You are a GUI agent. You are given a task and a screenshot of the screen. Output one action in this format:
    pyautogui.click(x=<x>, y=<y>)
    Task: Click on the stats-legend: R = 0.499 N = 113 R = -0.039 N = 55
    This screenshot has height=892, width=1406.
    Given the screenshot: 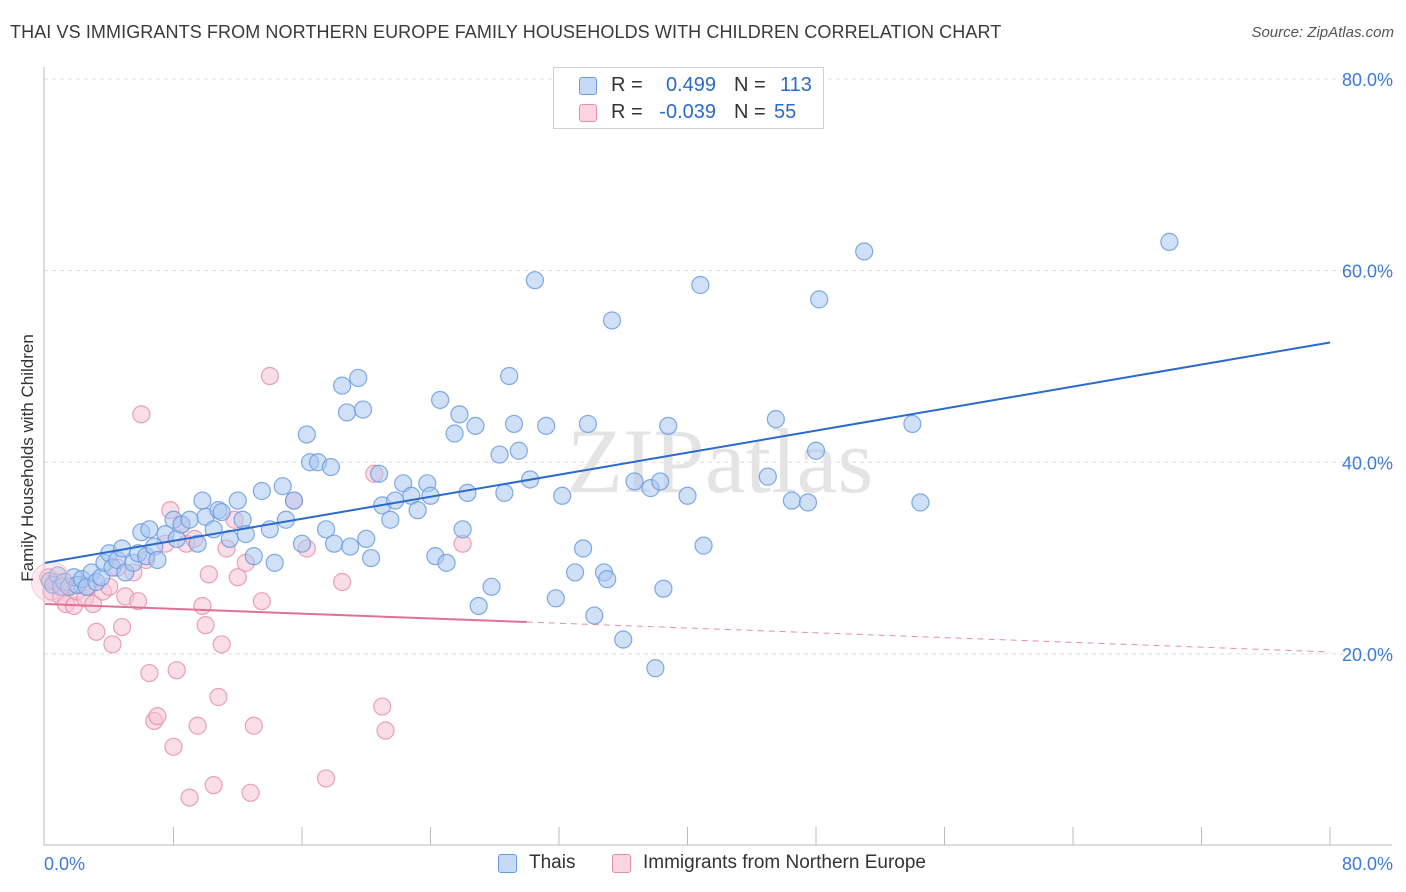 What is the action you would take?
    pyautogui.click(x=688, y=98)
    